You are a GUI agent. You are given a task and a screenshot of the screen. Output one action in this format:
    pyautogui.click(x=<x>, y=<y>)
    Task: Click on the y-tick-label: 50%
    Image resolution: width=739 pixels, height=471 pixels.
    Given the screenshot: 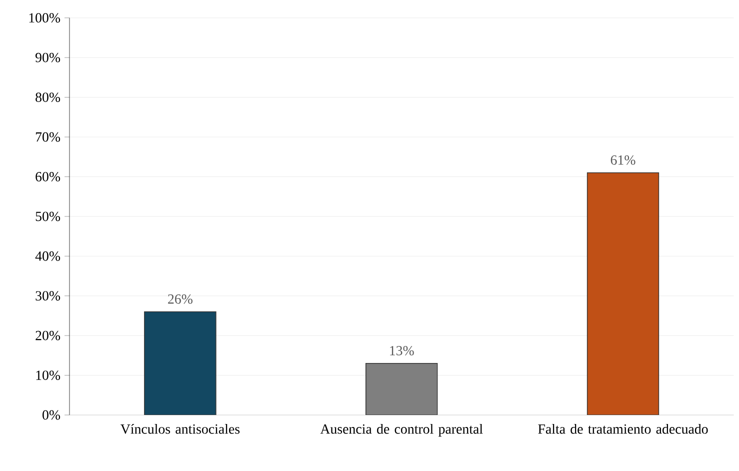 What is the action you would take?
    pyautogui.click(x=48, y=217)
    